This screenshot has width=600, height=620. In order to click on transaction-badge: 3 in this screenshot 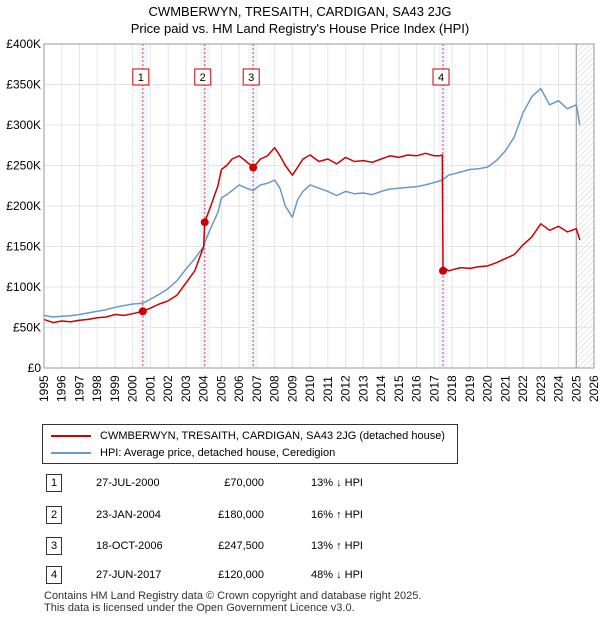, I will do `click(54, 546)`.